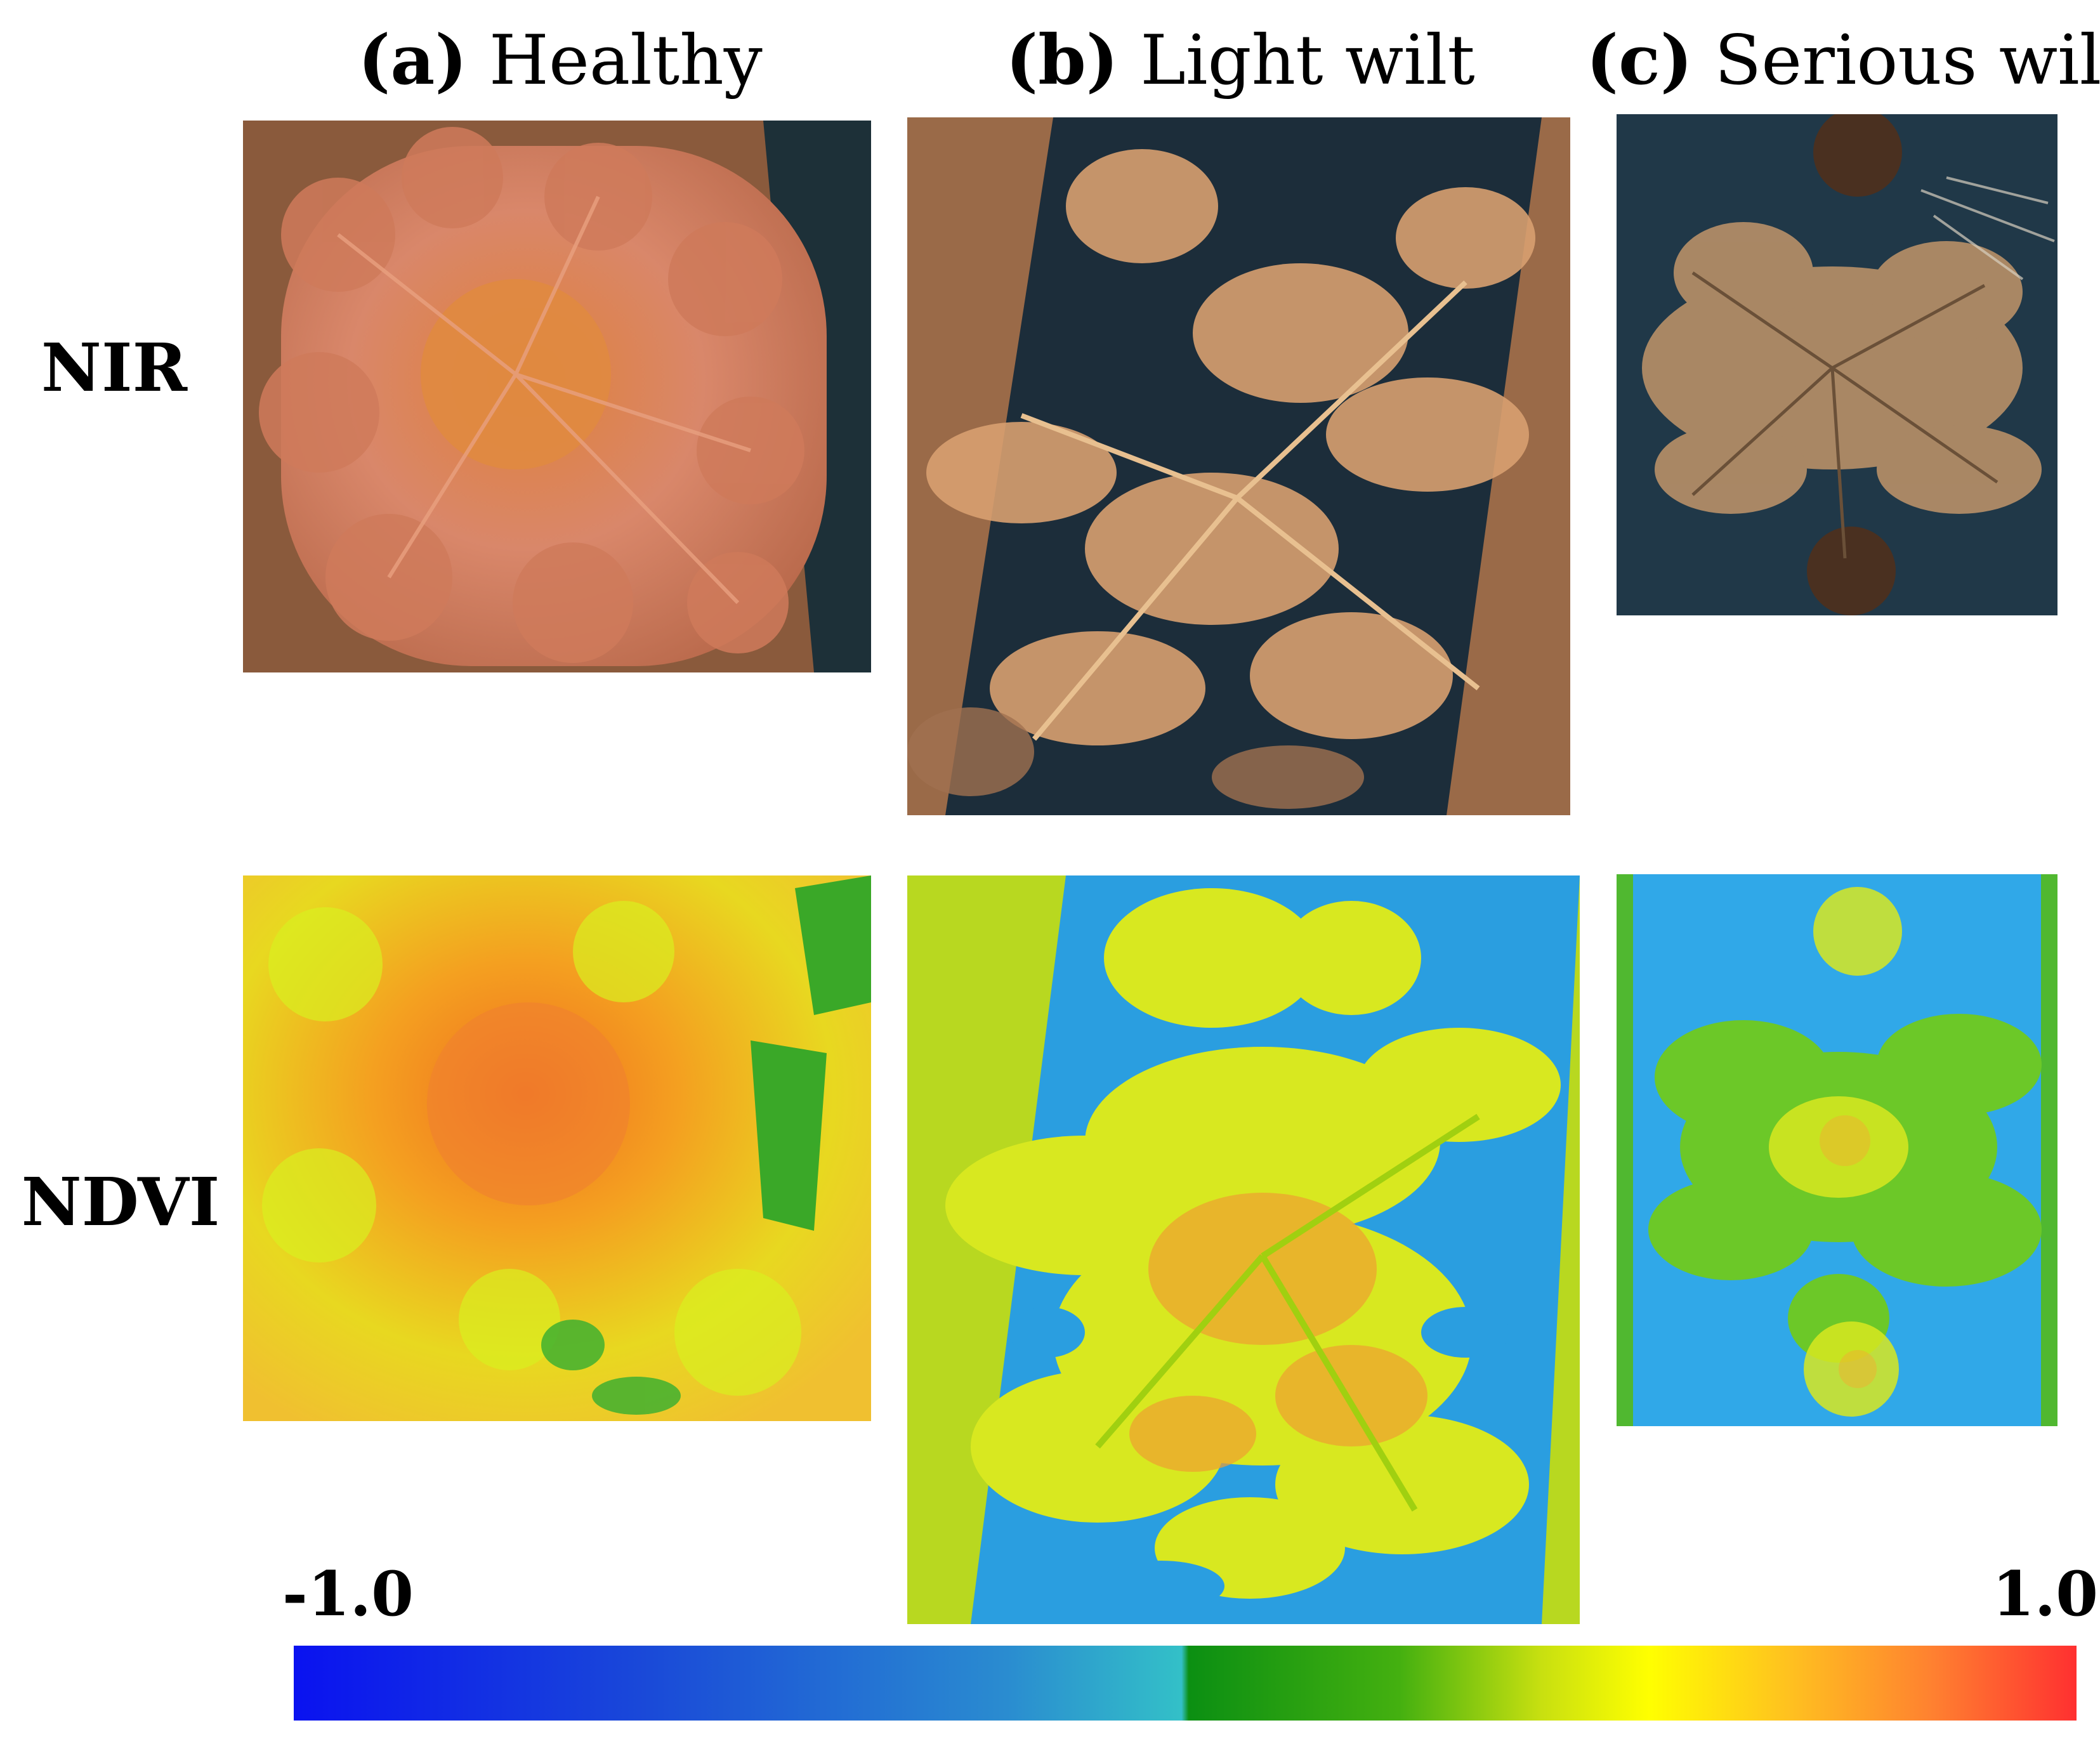 The height and width of the screenshot is (1744, 2100). Describe the element at coordinates (1238, 466) in the screenshot. I see `nir-image-light-wilt` at that location.